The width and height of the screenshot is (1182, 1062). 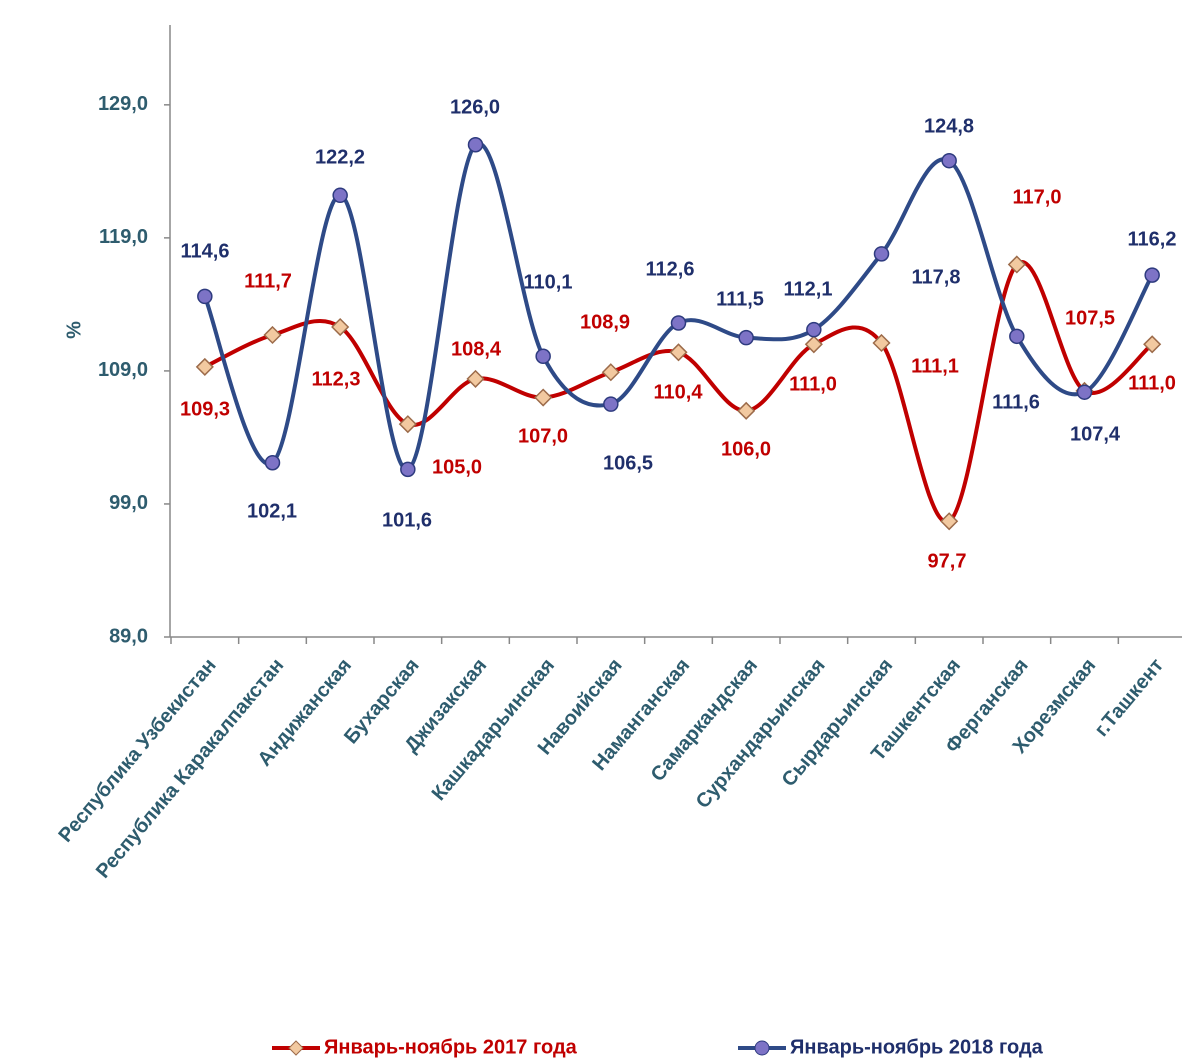 I want to click on x-tick-label: Кашкадарьинская, so click(x=493, y=729).